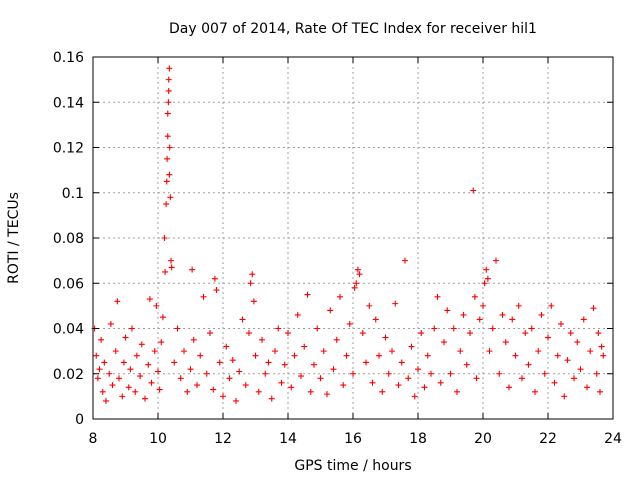  Describe the element at coordinates (68, 149) in the screenshot. I see `y-tick-label: 0.12` at that location.